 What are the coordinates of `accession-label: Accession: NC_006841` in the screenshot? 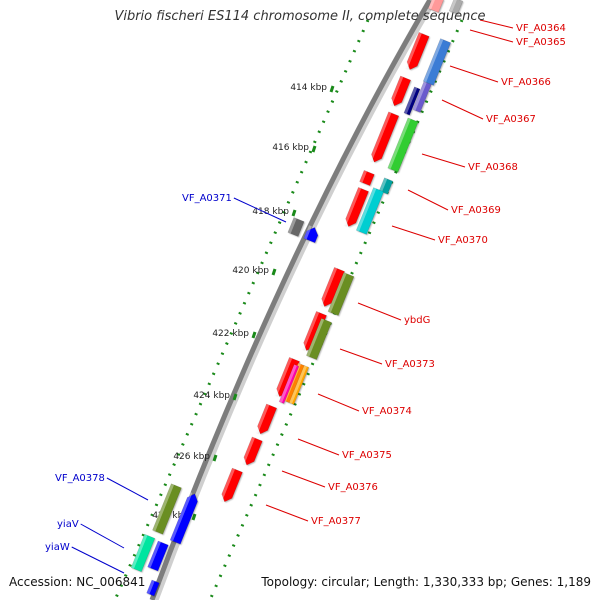 It's located at (77, 582).